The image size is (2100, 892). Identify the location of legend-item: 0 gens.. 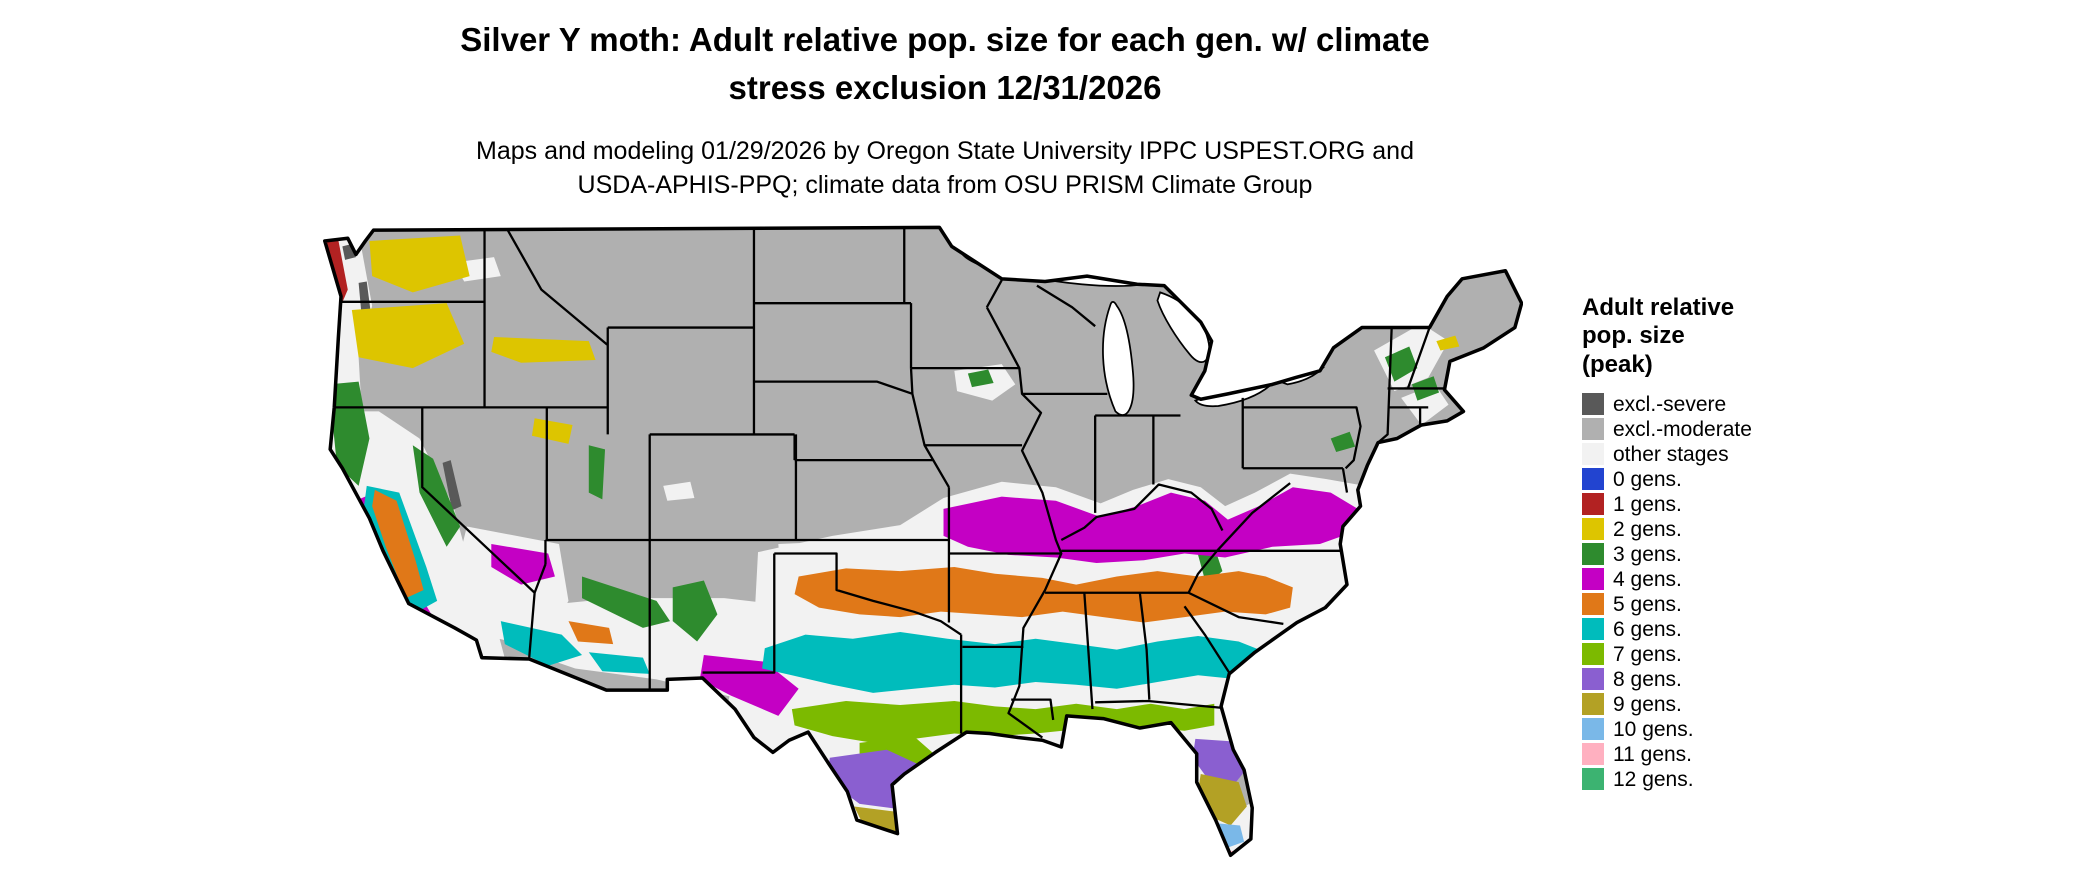
(1667, 479).